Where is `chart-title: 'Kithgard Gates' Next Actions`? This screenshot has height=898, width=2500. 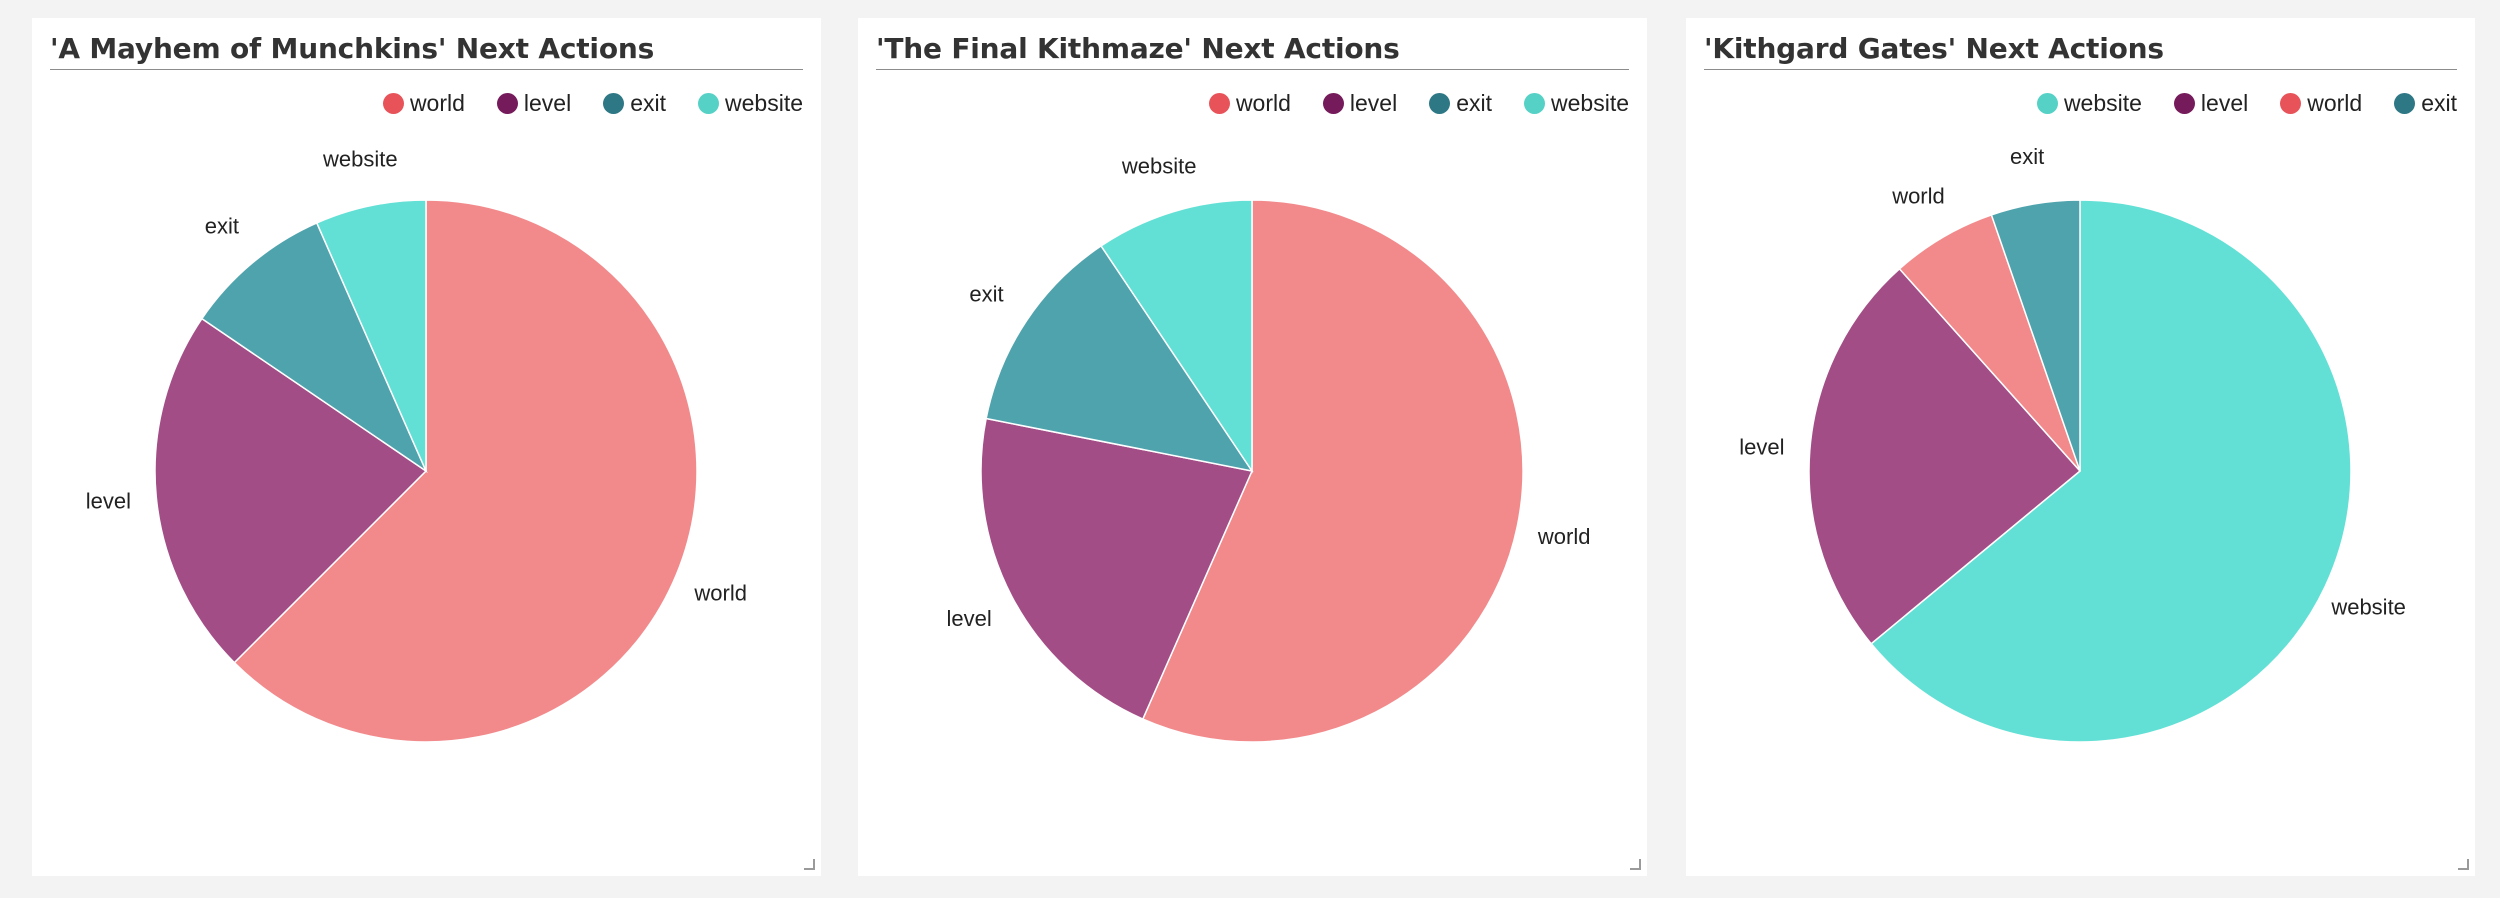
chart-title: 'Kithgard Gates' Next Actions is located at coordinates (2080, 51).